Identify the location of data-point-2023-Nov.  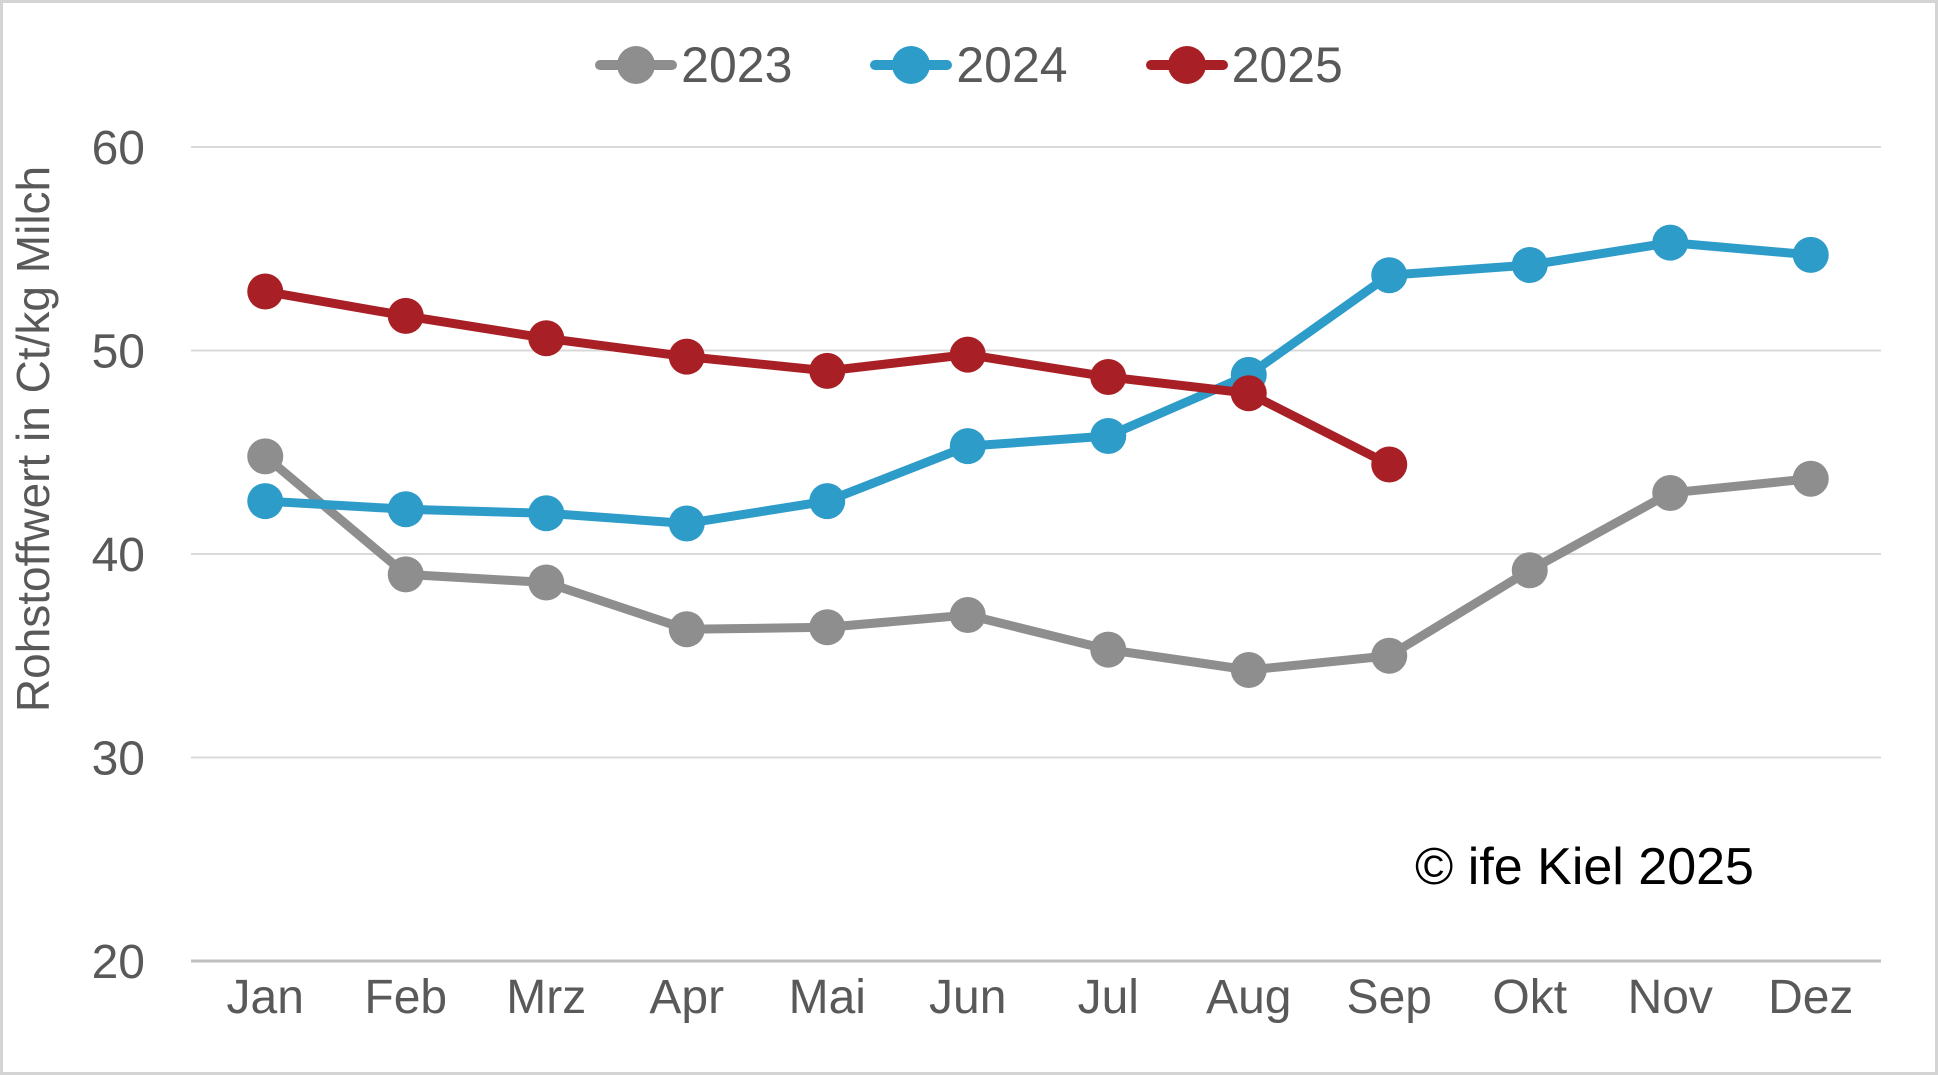
(1670, 492).